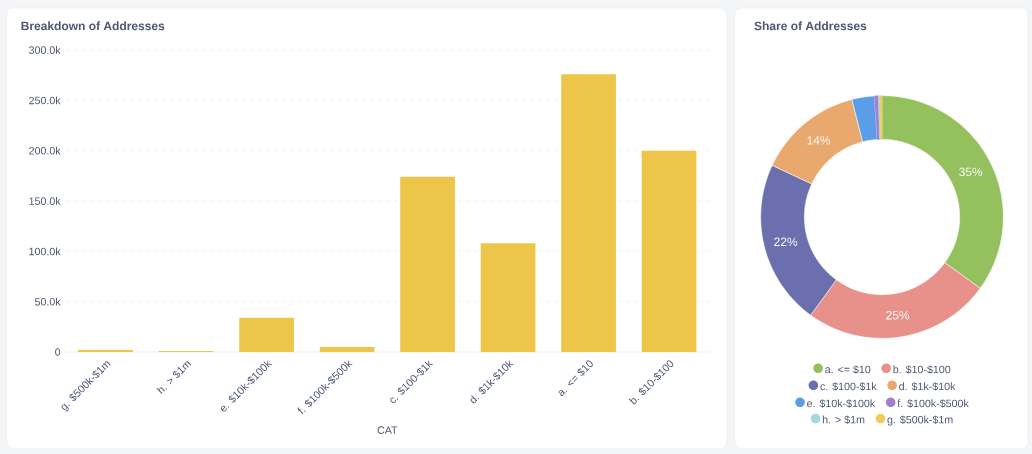 This screenshot has width=1032, height=454. What do you see at coordinates (898, 315) in the screenshot?
I see `data-label: 25%` at bounding box center [898, 315].